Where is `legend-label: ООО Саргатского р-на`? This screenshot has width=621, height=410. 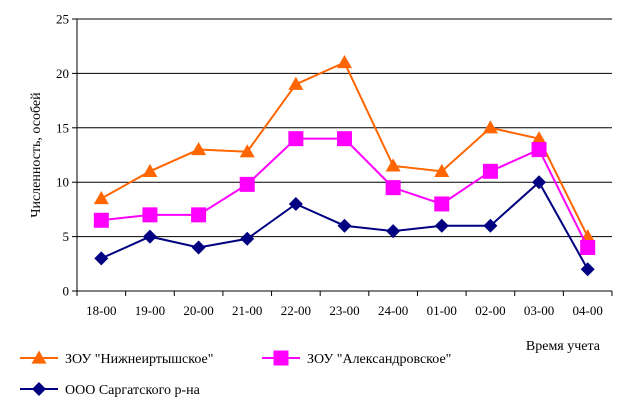
legend-label: ООО Саргатского р-на is located at coordinates (133, 390).